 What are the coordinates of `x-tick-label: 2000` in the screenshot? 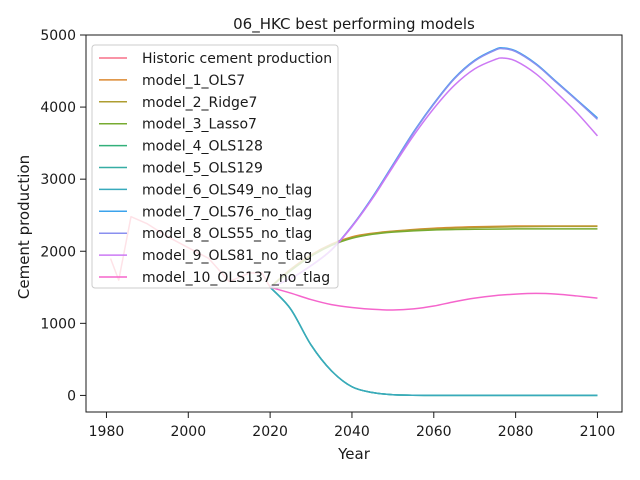 It's located at (188, 432).